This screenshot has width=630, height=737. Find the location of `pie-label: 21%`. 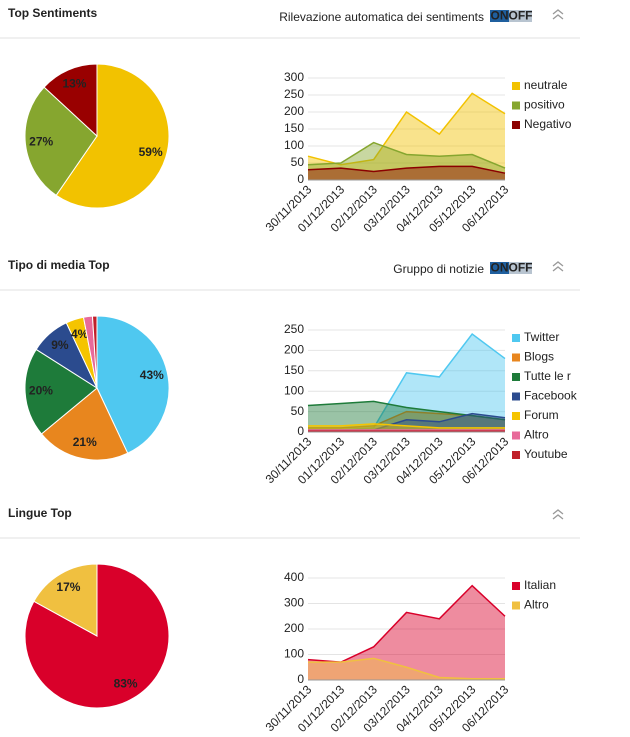

pie-label: 21% is located at coordinates (85, 442).